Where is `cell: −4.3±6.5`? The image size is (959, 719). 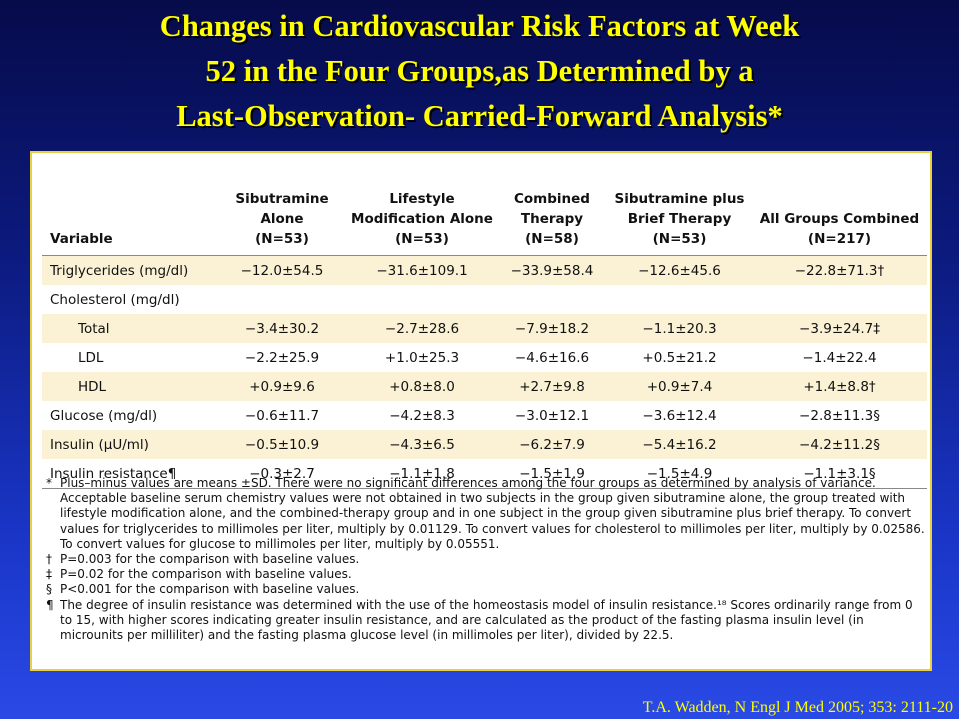 cell: −4.3±6.5 is located at coordinates (422, 444).